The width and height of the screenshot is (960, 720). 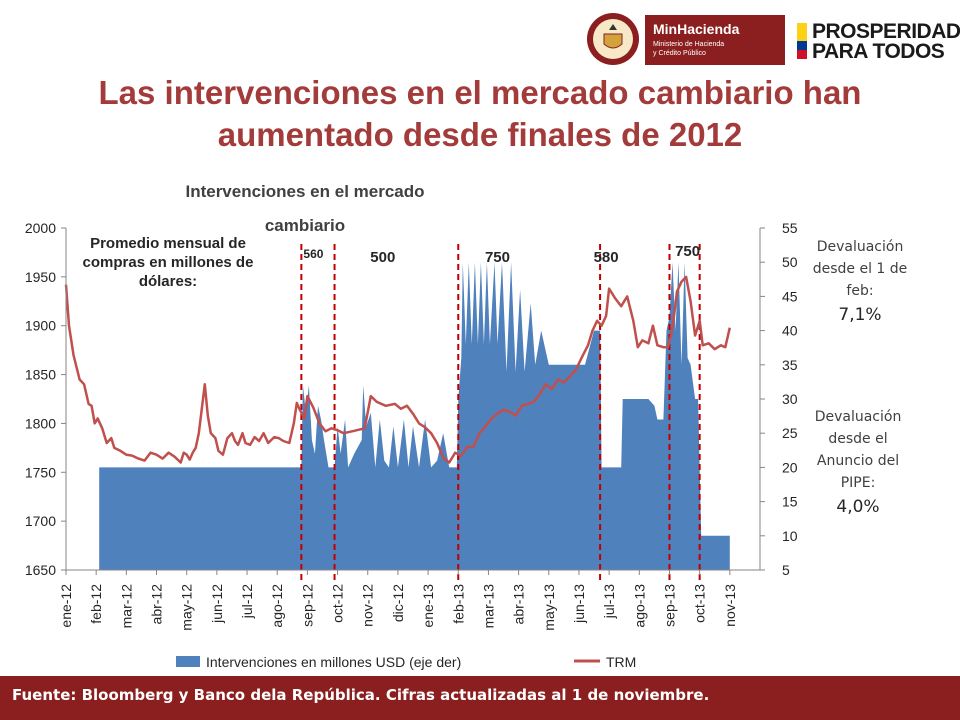 I want to click on y-right-tick-label: 10, so click(x=790, y=536).